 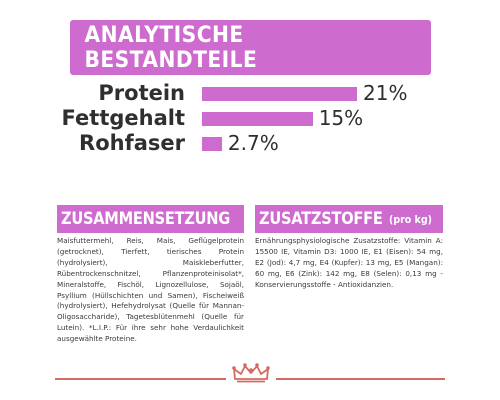 I want to click on analysis-value: 2.7%, so click(x=253, y=143).